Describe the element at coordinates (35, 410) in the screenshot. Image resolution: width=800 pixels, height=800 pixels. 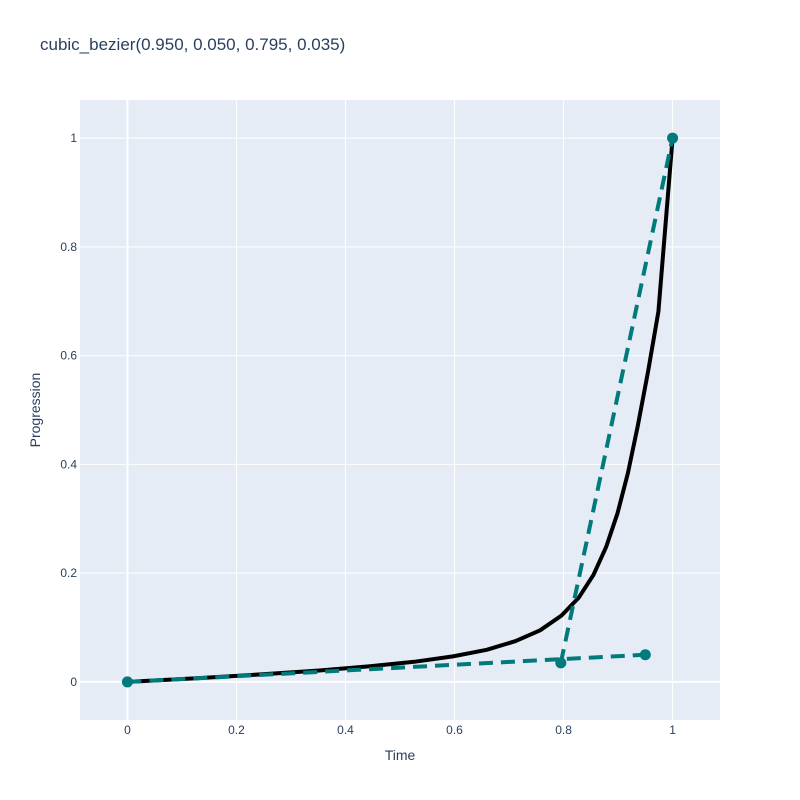
I see `y-axis-title: Progression` at that location.